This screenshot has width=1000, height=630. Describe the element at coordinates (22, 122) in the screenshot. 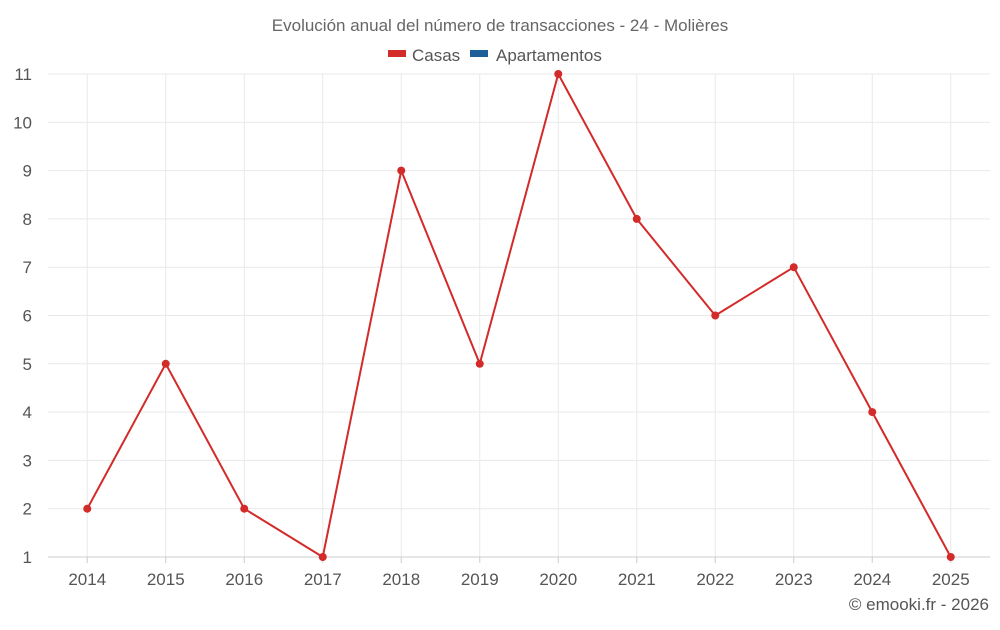

I see `y-tick-label: 10` at that location.